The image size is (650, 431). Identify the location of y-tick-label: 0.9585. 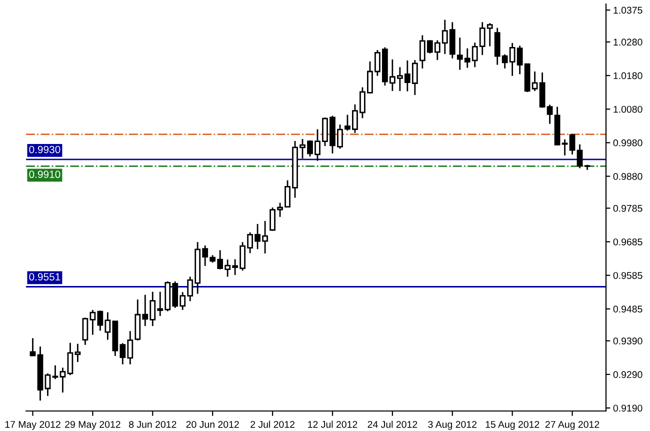
(627, 275).